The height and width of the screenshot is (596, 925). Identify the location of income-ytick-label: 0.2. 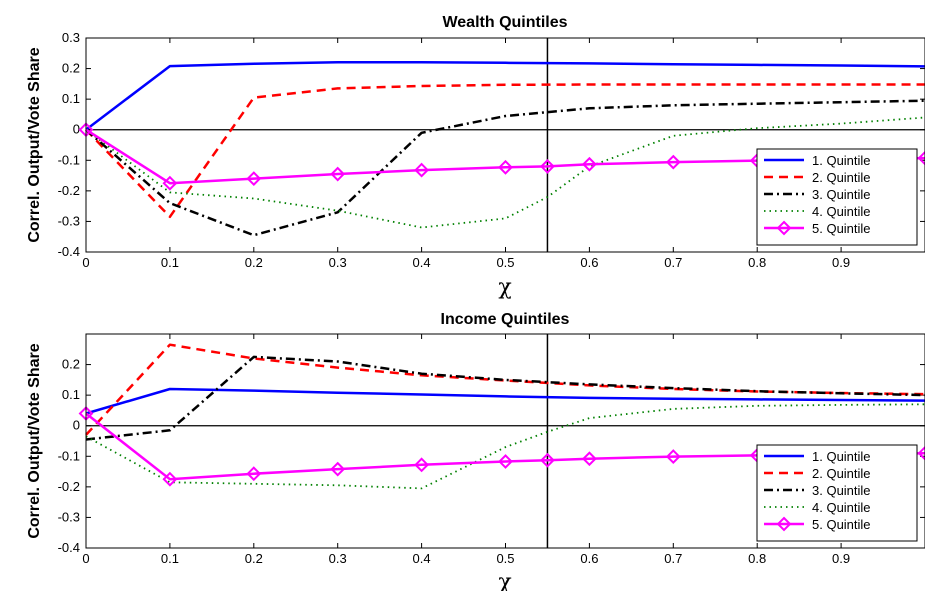
(71, 364).